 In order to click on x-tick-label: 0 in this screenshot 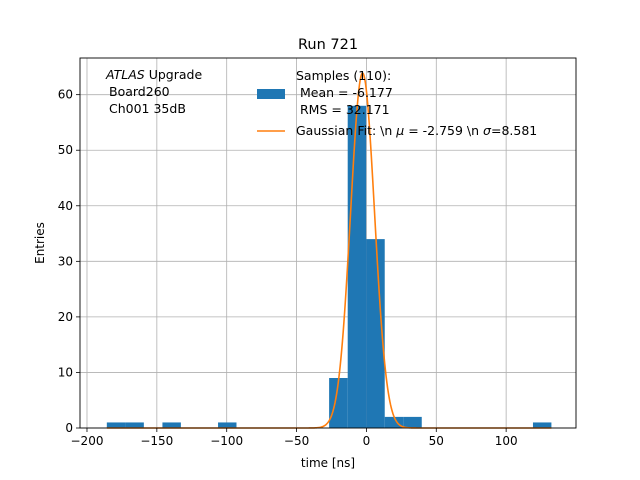, I will do `click(367, 441)`.